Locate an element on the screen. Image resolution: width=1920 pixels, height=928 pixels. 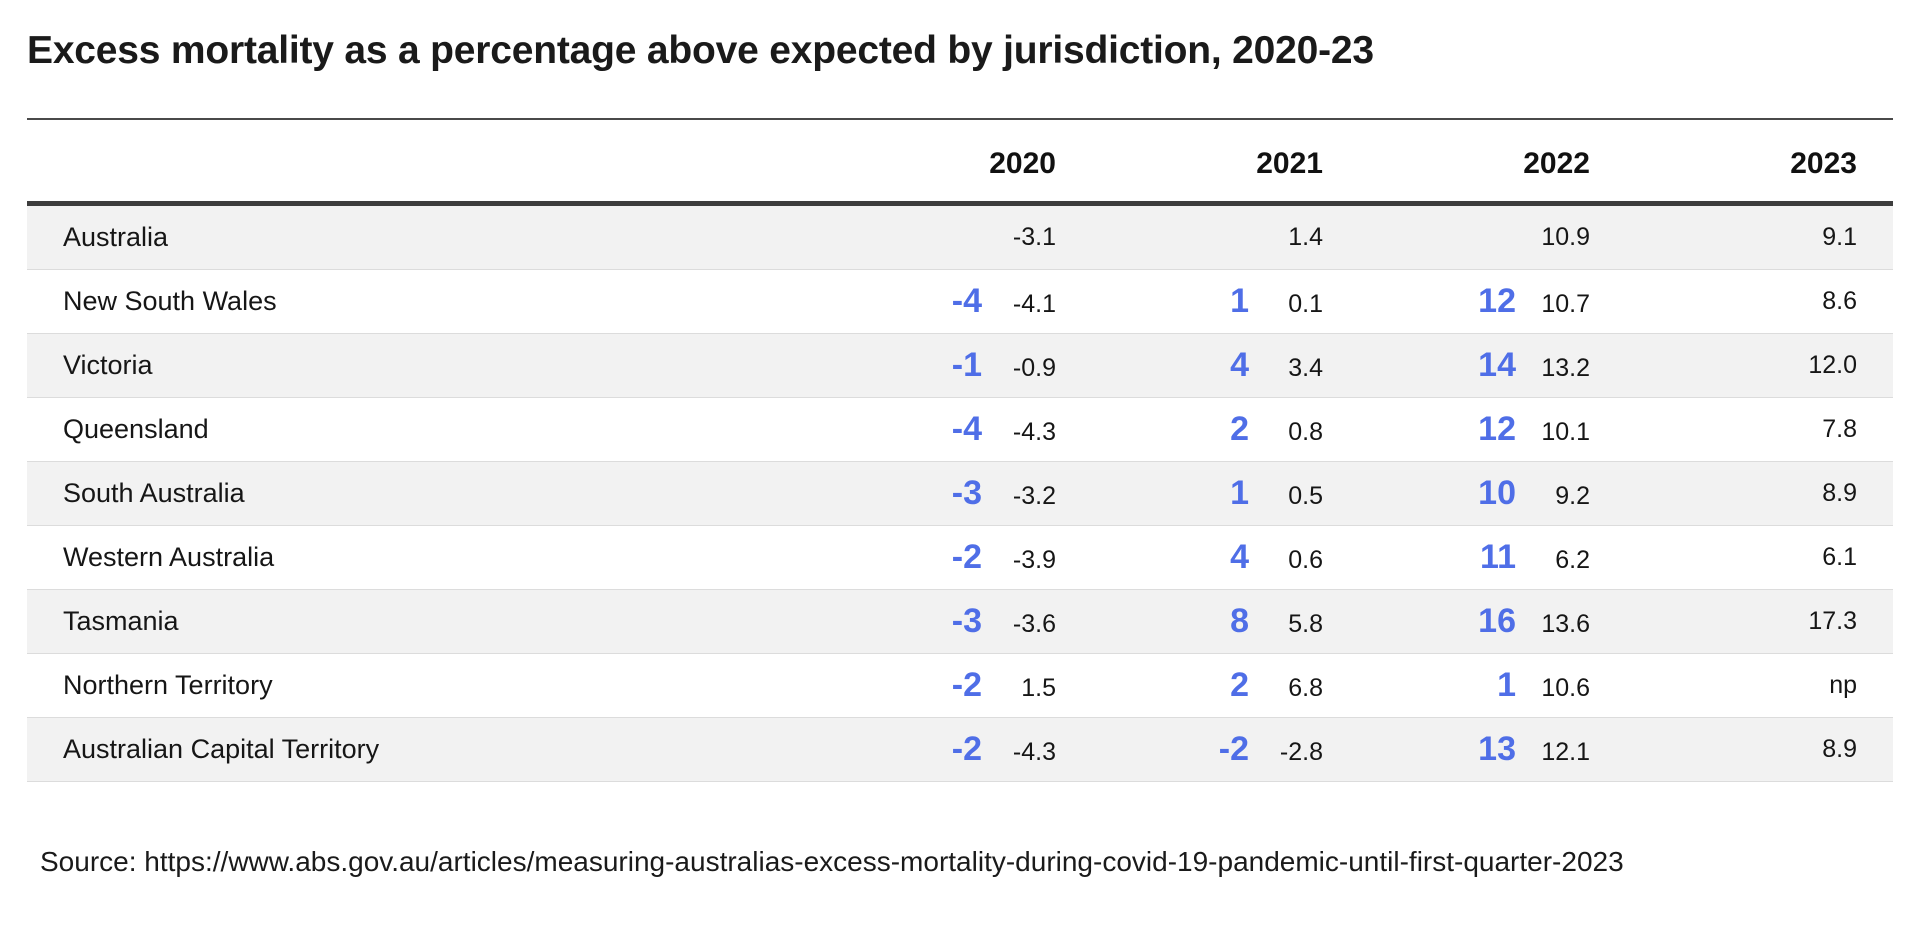
title-divider is located at coordinates (960, 118).